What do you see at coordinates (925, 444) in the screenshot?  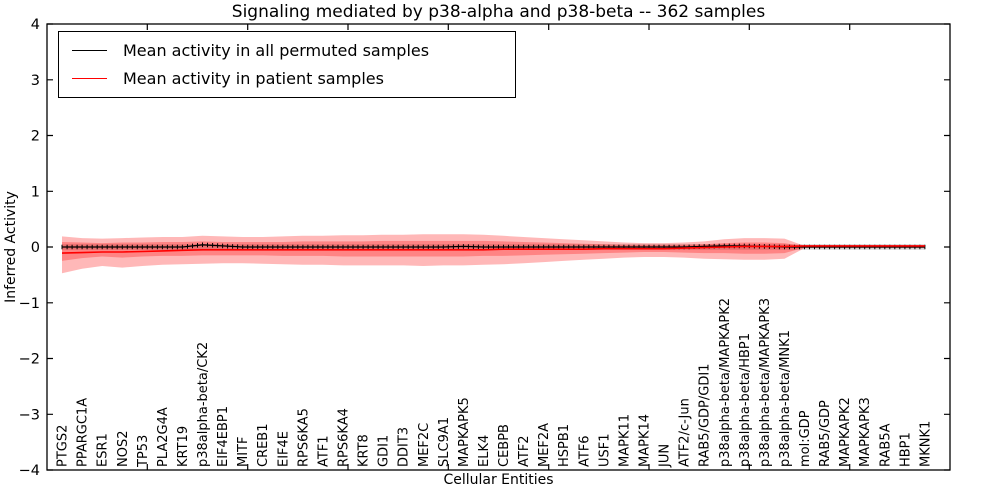 I see `x-tick-label: MKNK1` at bounding box center [925, 444].